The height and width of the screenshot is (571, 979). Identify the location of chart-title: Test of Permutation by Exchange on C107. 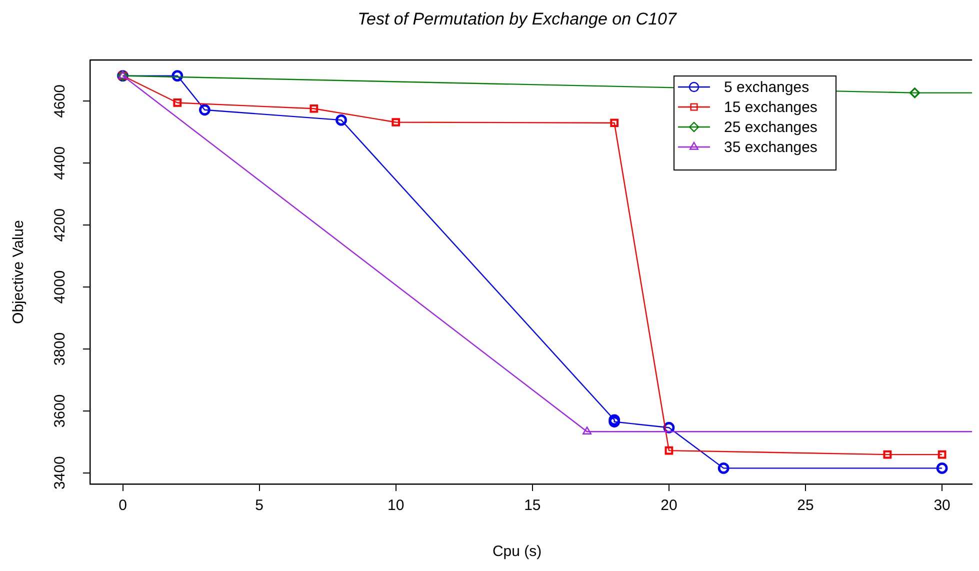
(517, 19).